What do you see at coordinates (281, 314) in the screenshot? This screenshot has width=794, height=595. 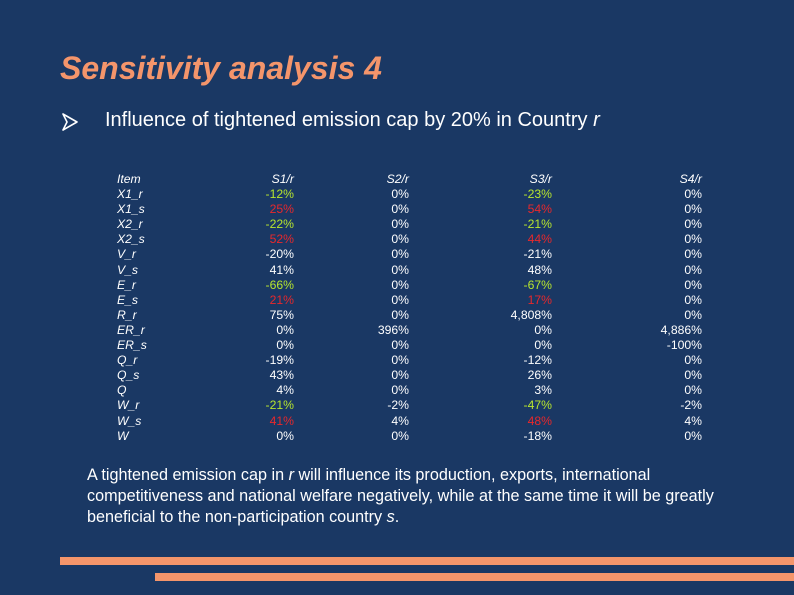 I see `cell-s1: 75%` at bounding box center [281, 314].